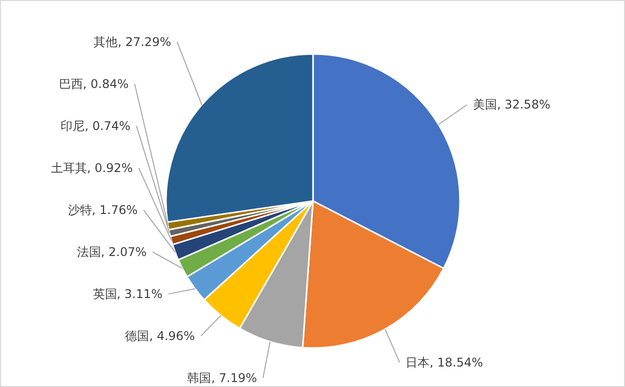 The width and height of the screenshot is (625, 387). What do you see at coordinates (111, 251) in the screenshot?
I see `slice-label: 法国, 2.07%` at bounding box center [111, 251].